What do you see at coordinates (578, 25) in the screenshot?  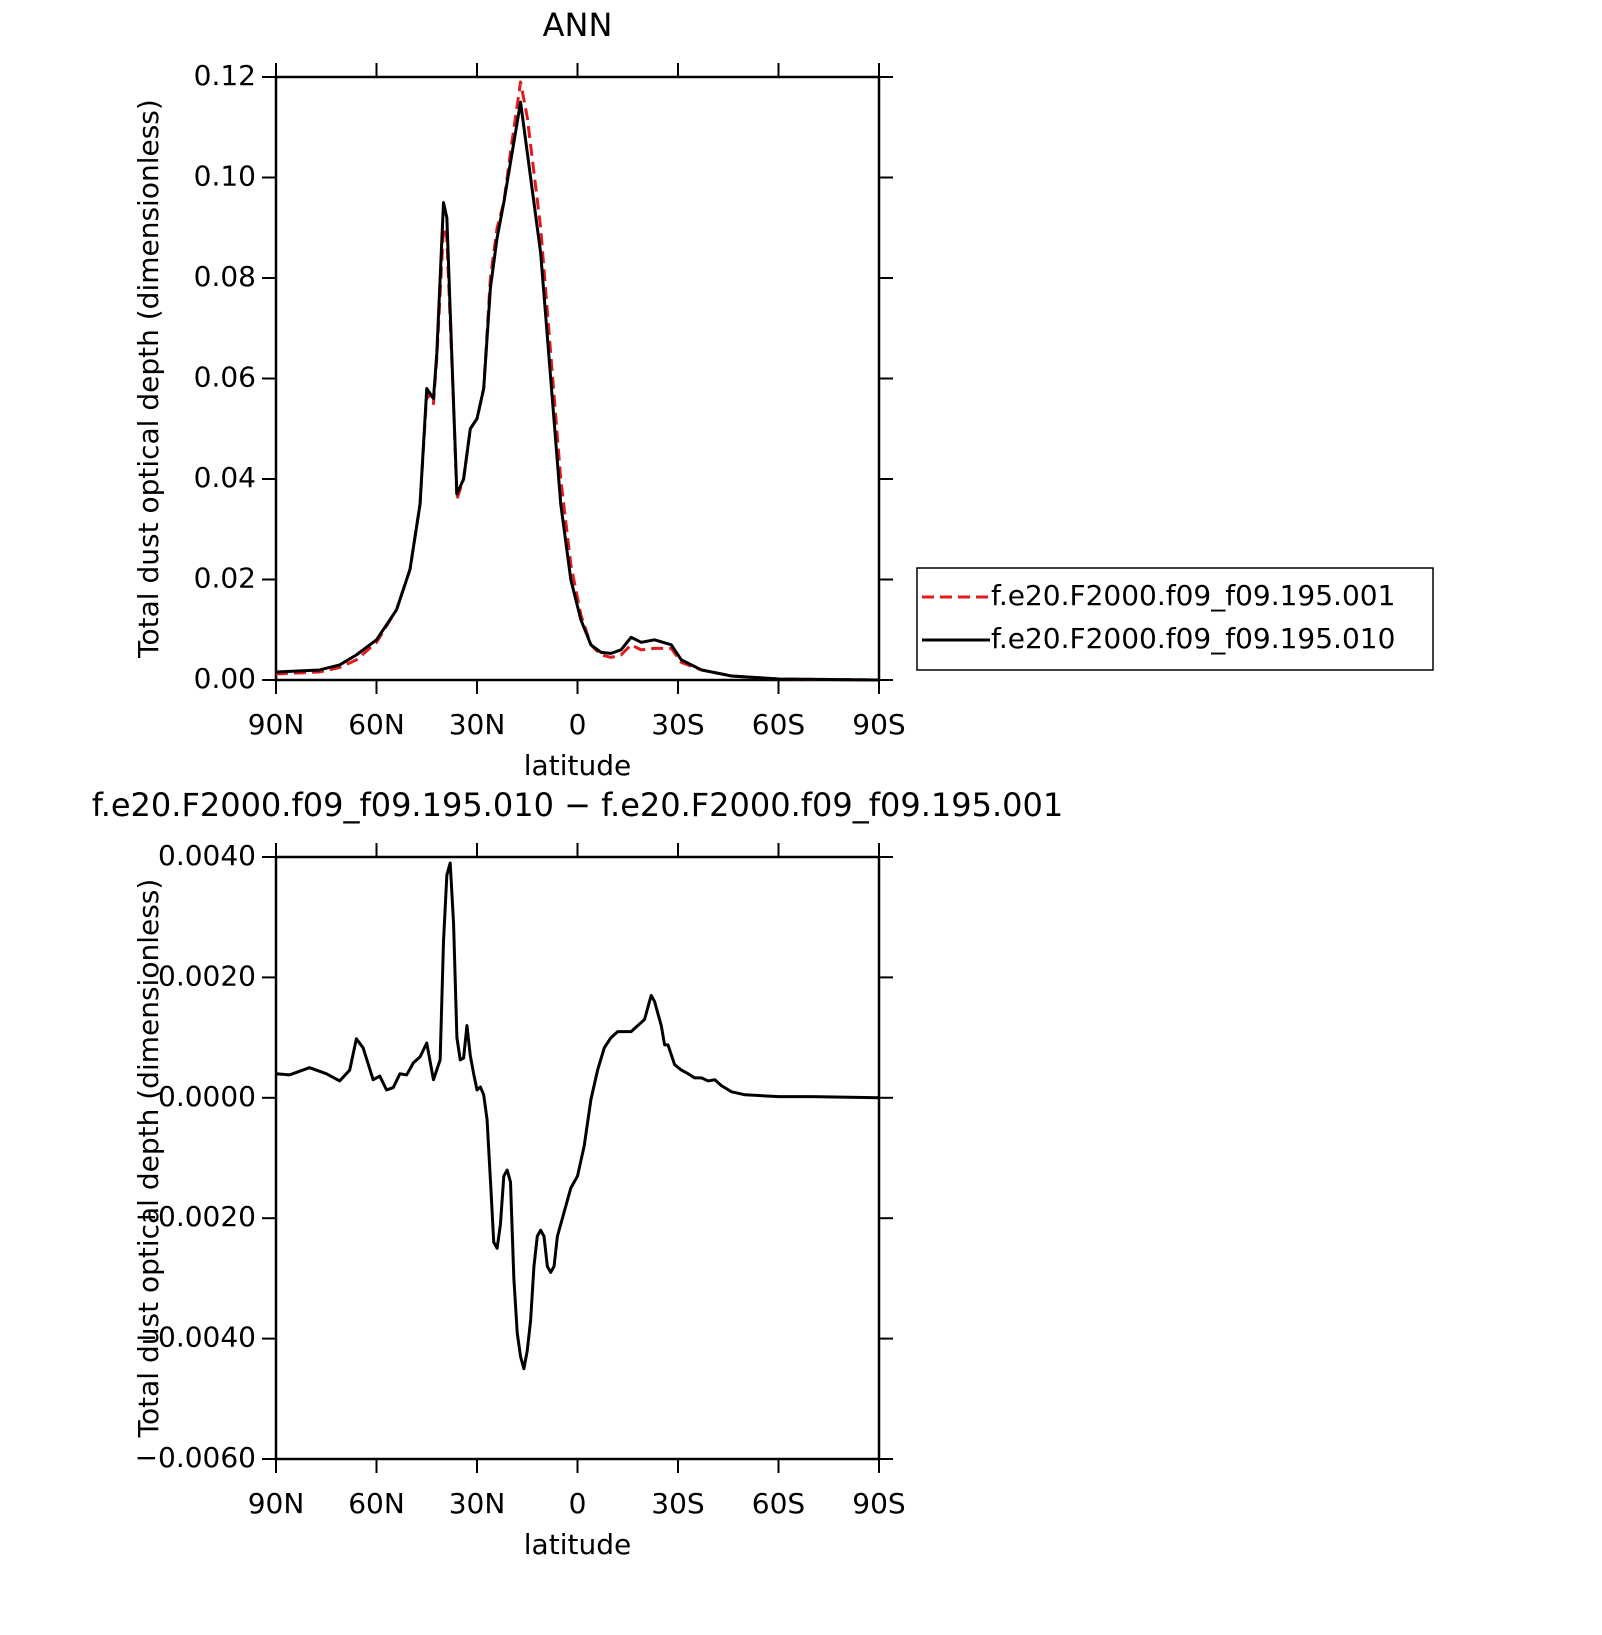 I see `chart-title: ANN` at bounding box center [578, 25].